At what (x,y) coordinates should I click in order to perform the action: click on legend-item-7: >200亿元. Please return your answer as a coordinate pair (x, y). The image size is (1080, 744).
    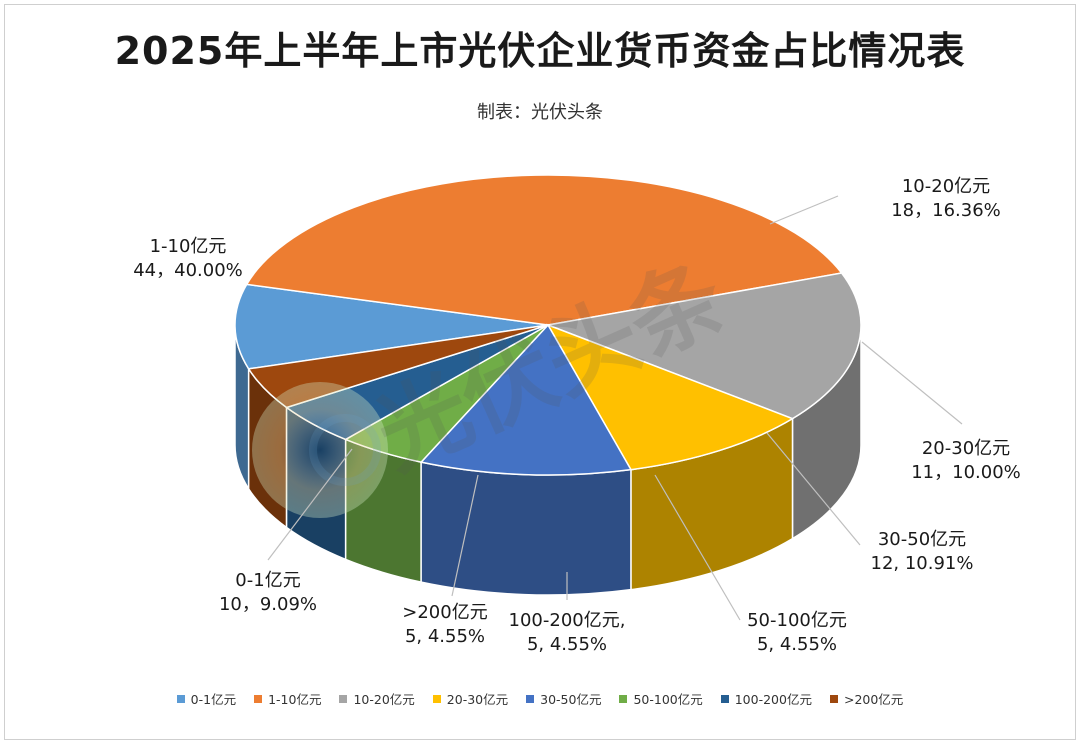
    Looking at the image, I should click on (866, 698).